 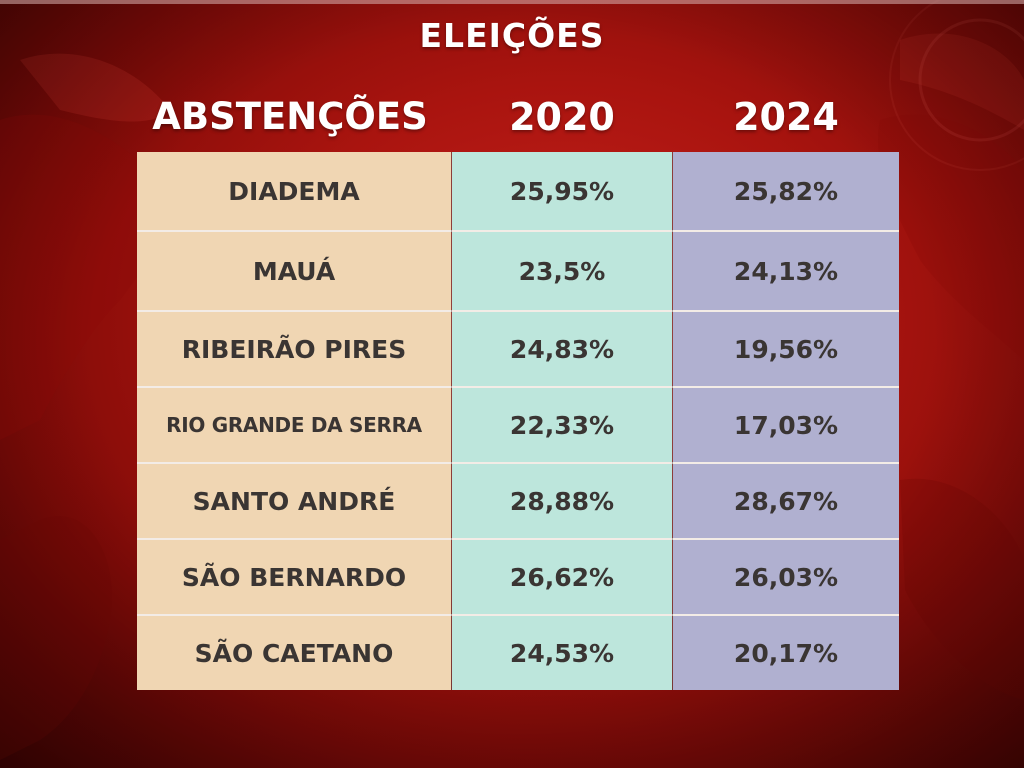 I want to click on header-abstencoes: ABSTENÇÕES, so click(x=290, y=116).